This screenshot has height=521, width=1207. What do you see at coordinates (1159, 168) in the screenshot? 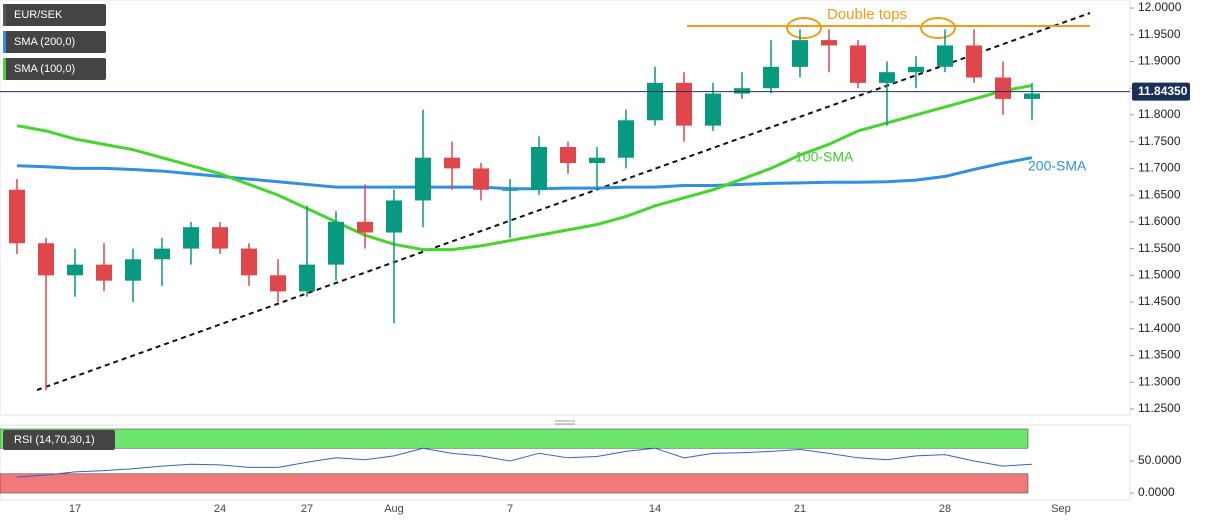
I see `y-tick-label: 11.7000` at bounding box center [1159, 168].